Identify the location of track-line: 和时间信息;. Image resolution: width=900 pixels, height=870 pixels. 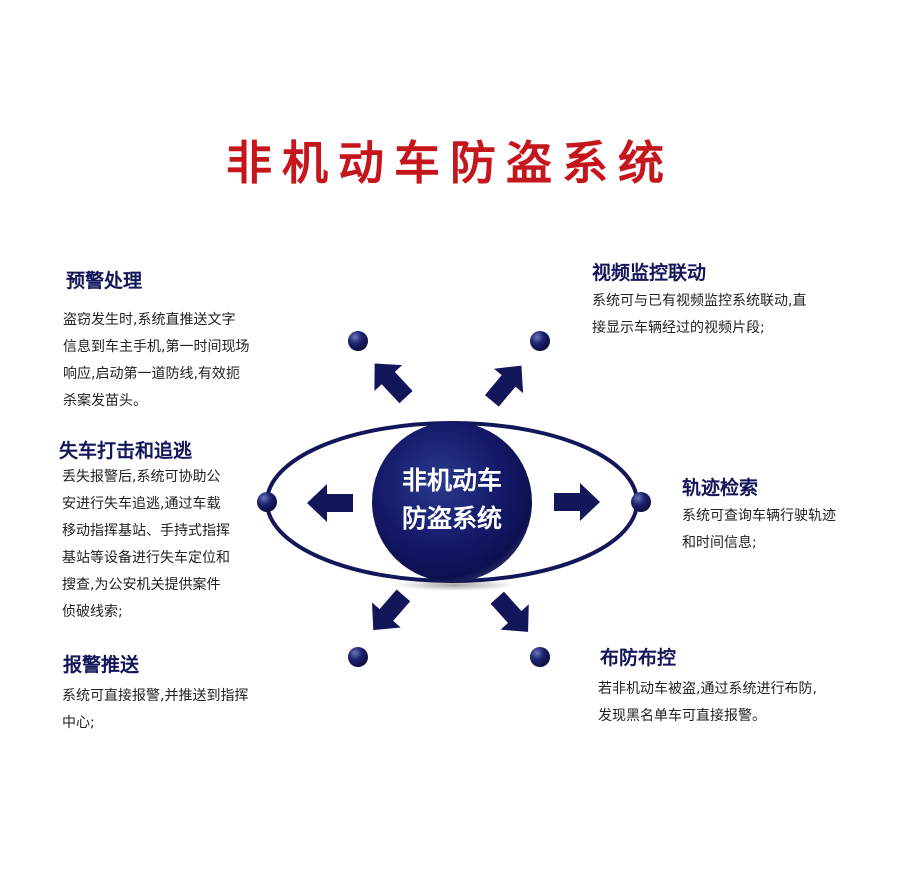
(719, 543).